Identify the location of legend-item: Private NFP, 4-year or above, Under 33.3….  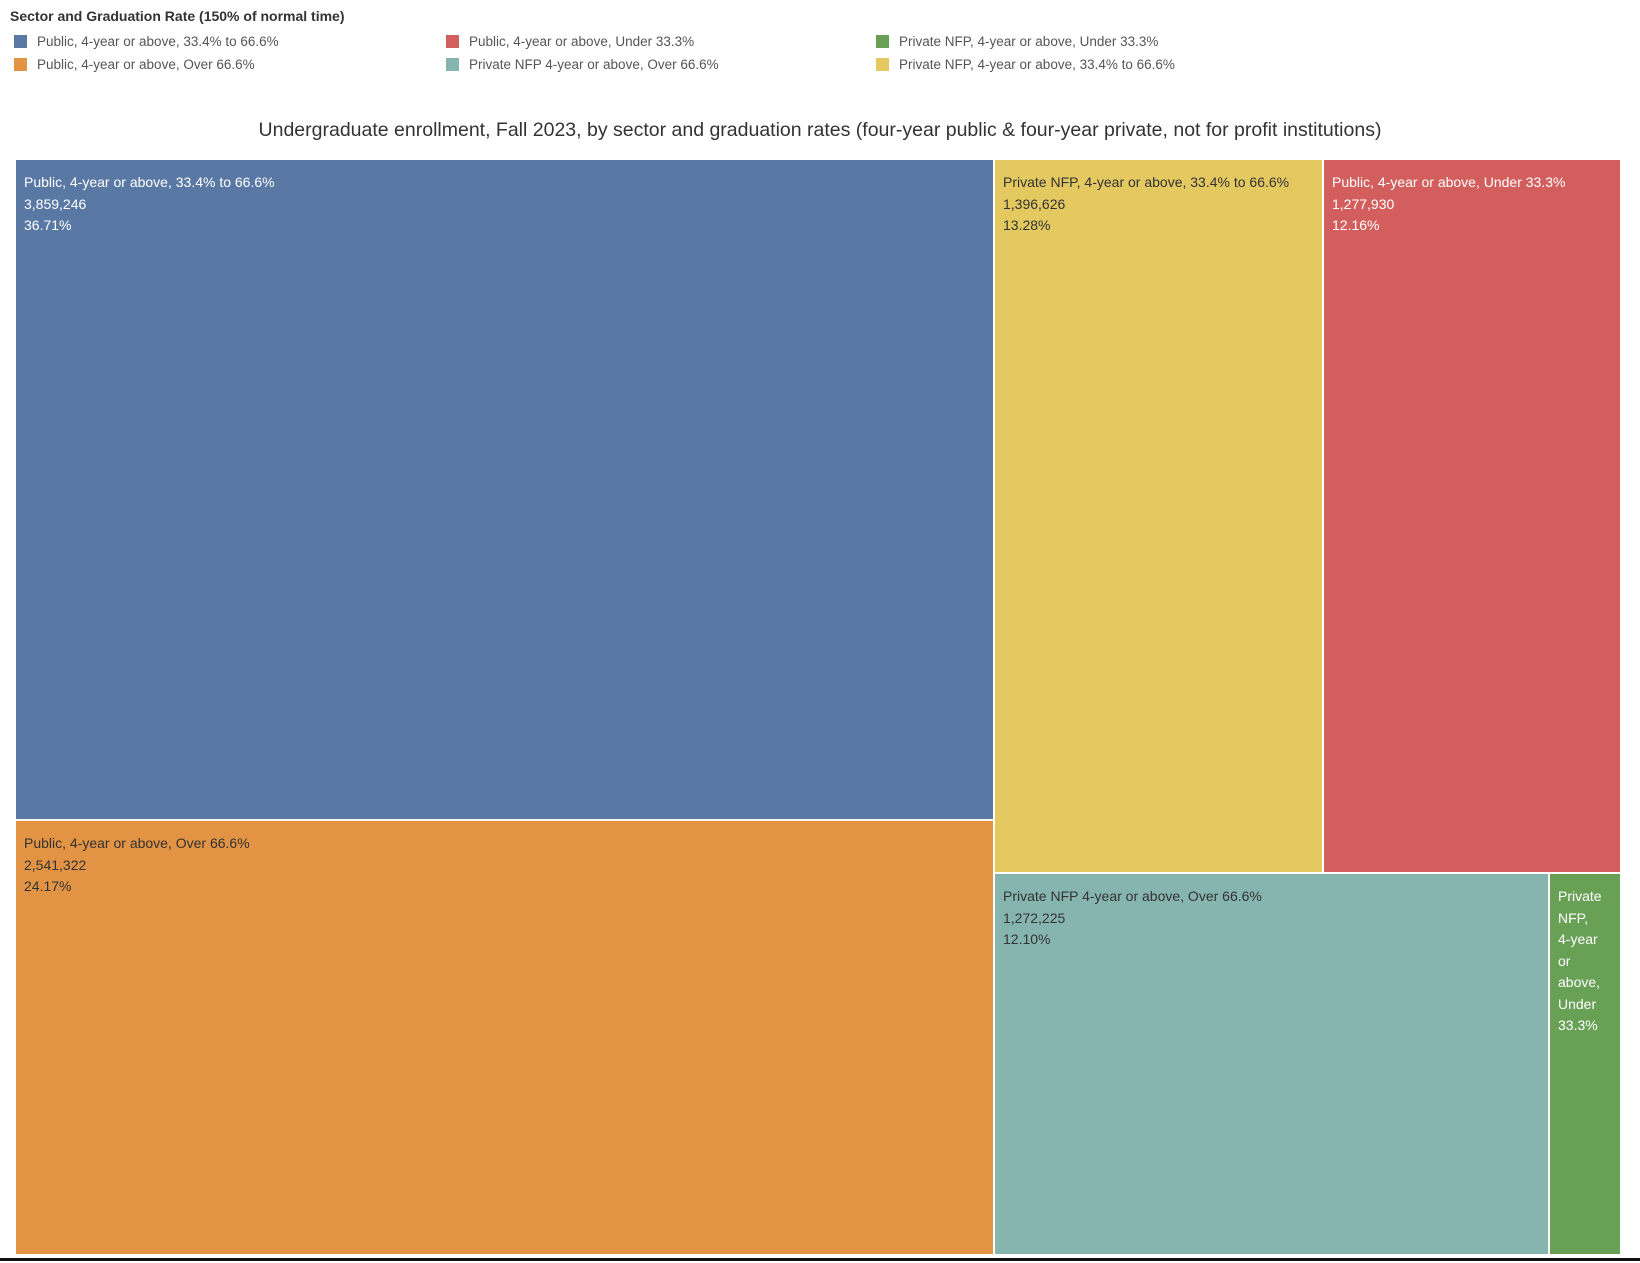
(1017, 41).